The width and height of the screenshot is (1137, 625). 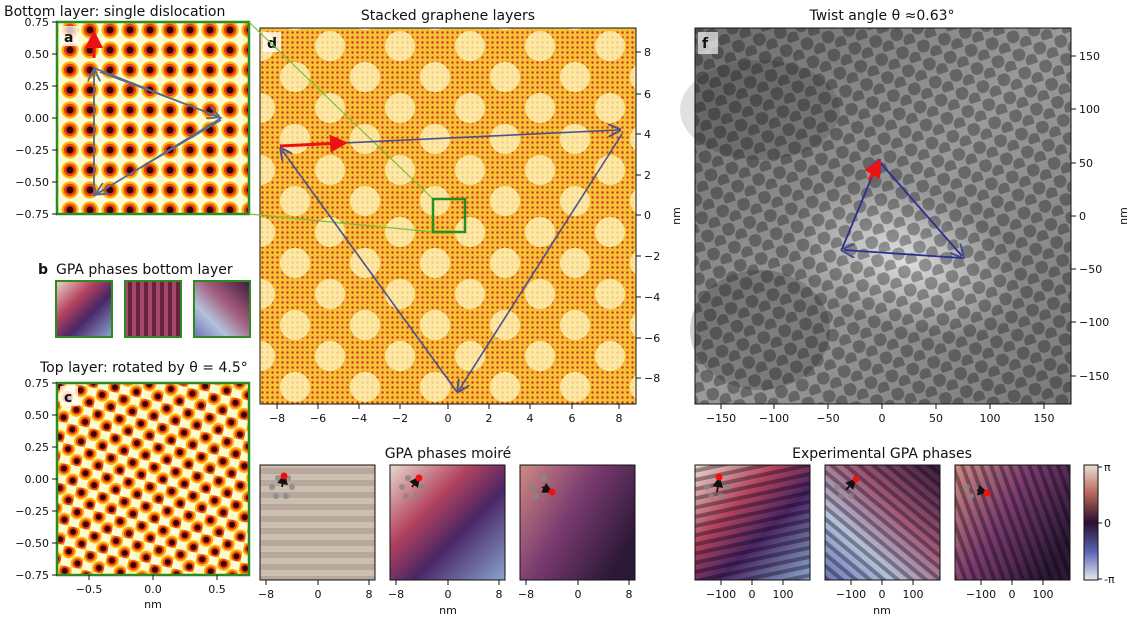 I want to click on panel-b: b GPA phases bottom layer, so click(x=144, y=300).